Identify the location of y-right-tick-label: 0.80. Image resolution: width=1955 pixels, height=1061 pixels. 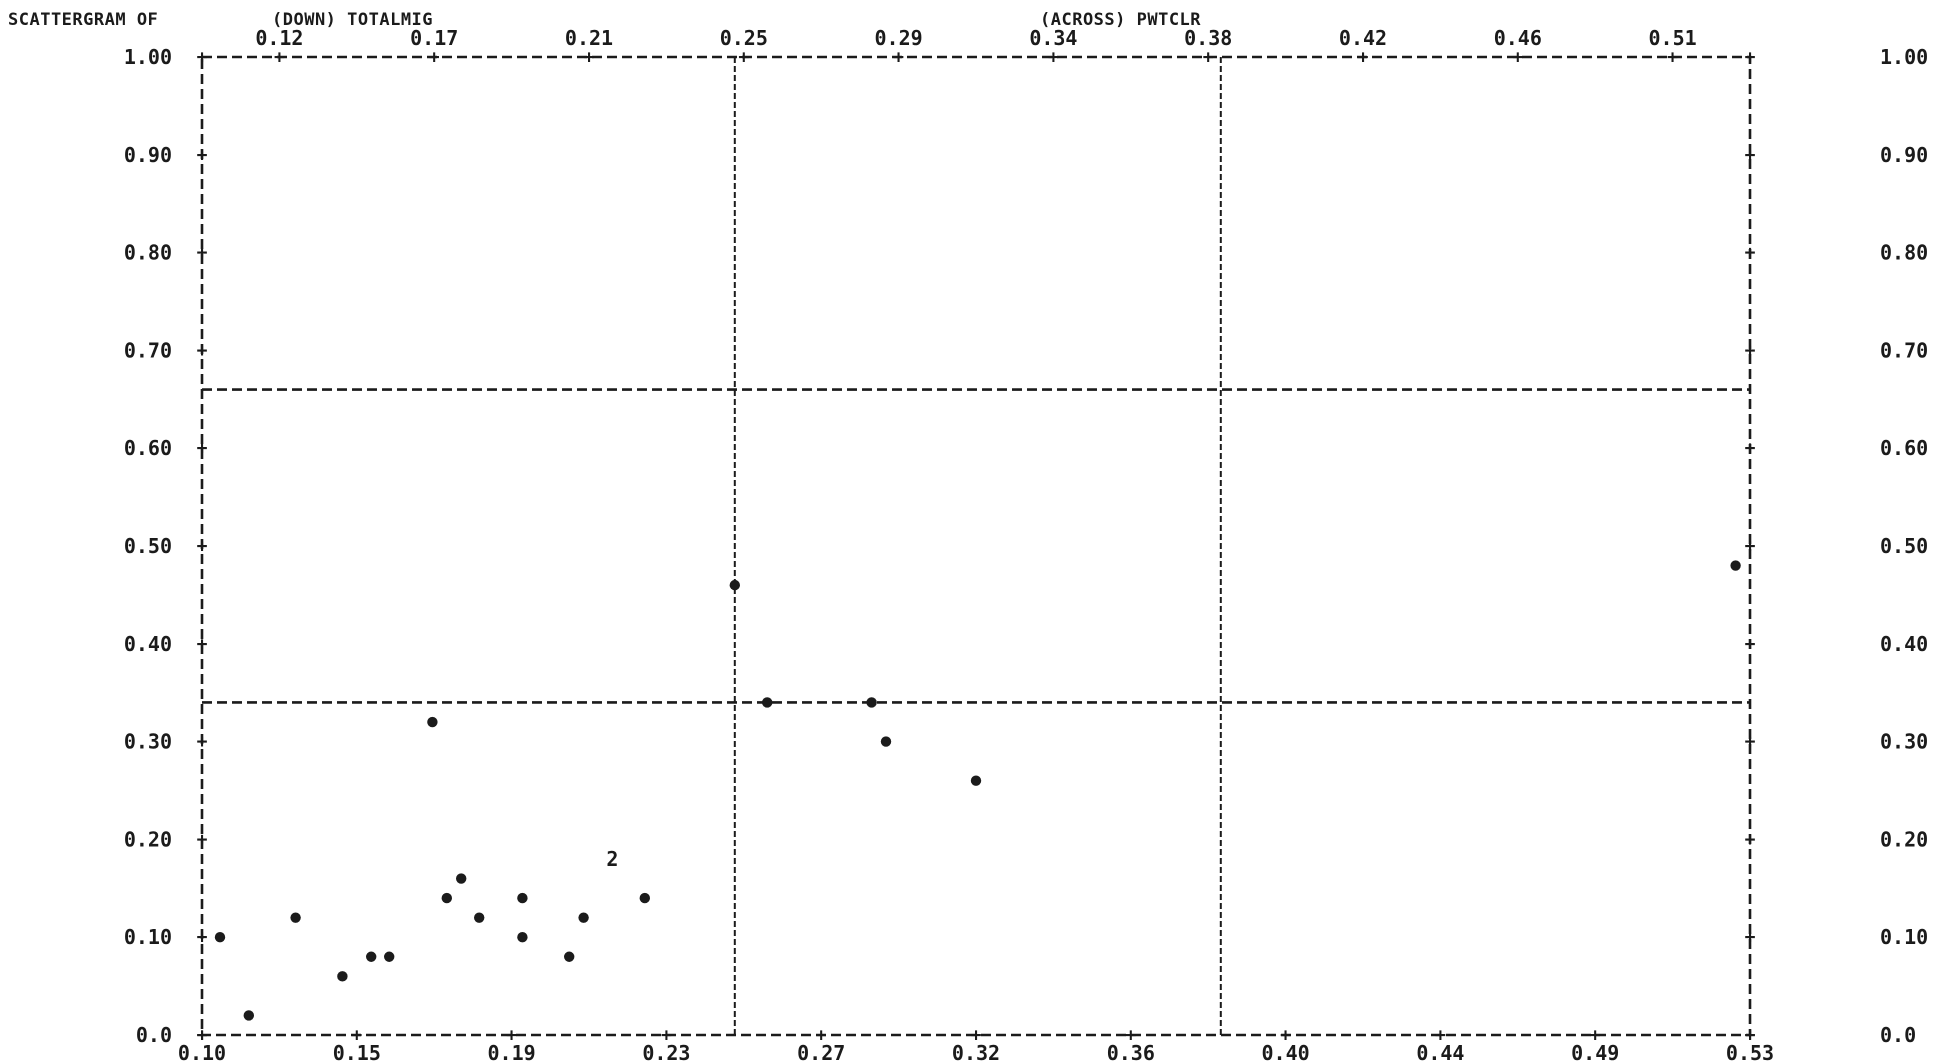
(1904, 253).